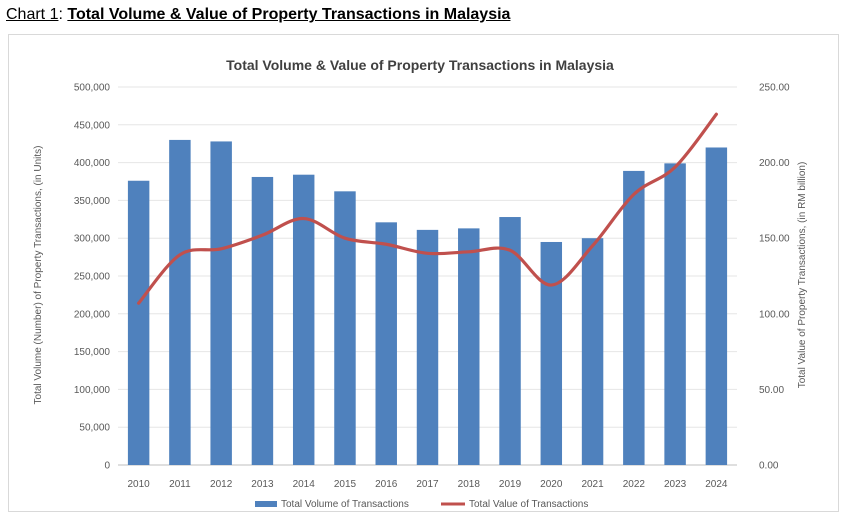 This screenshot has width=851, height=515. Describe the element at coordinates (92, 277) in the screenshot. I see `y-tick-label: 250,000` at that location.